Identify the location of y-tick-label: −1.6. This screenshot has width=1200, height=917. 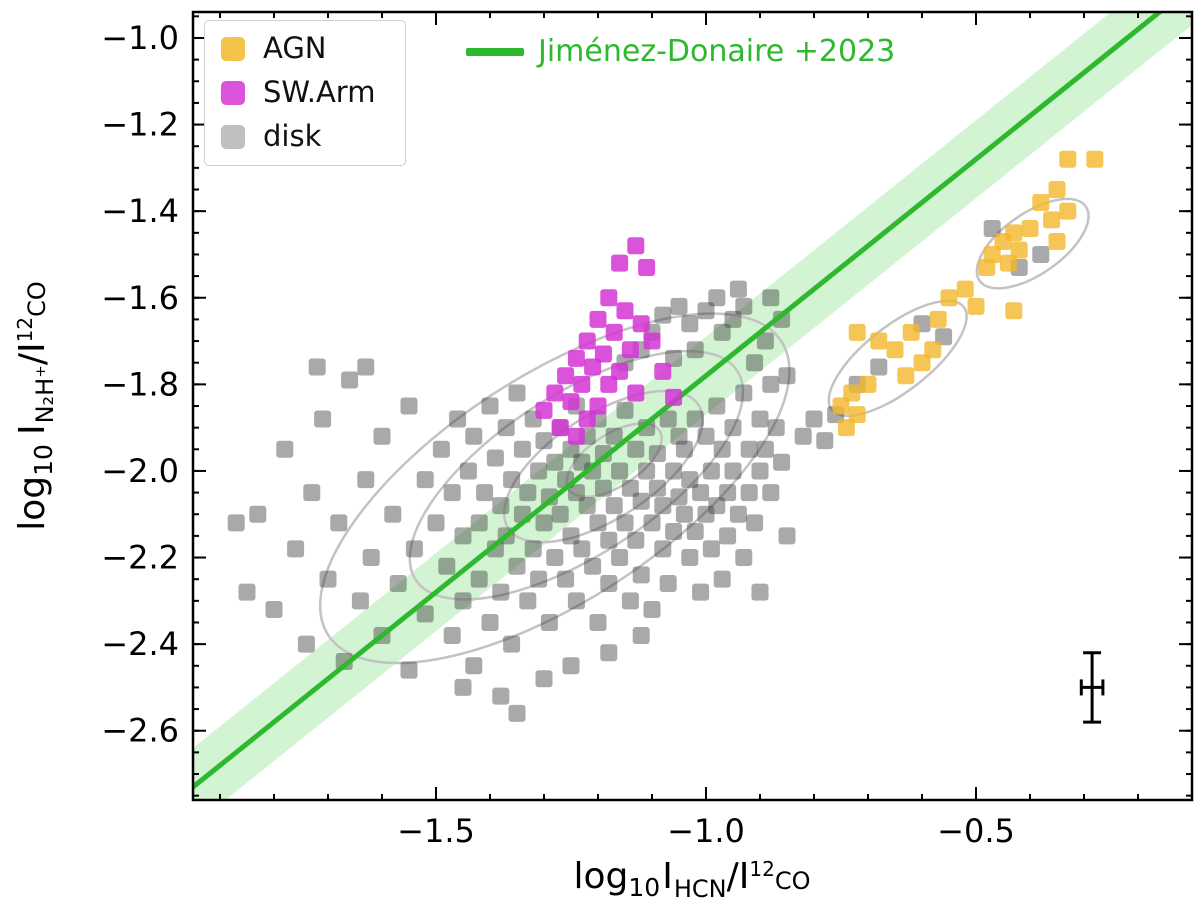
(140, 298).